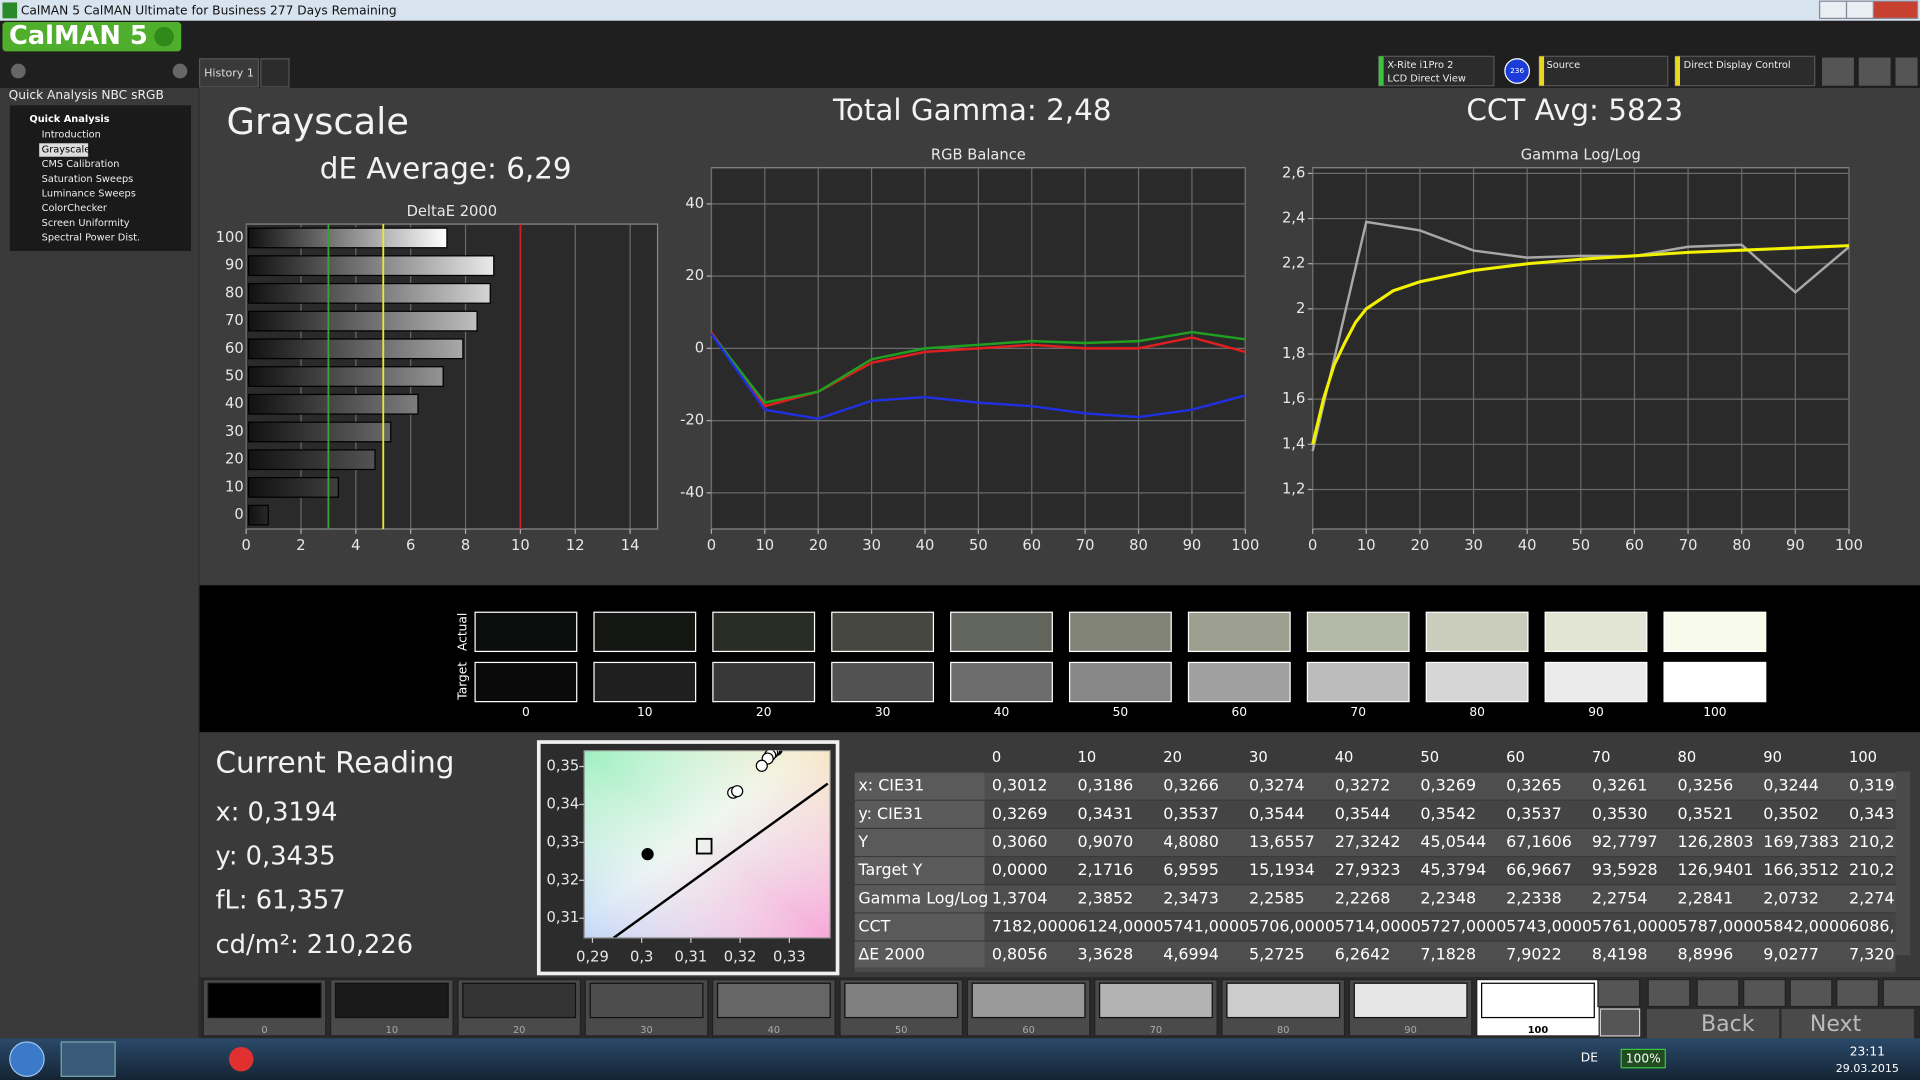 Image resolution: width=1920 pixels, height=1080 pixels. I want to click on row-label: Actual, so click(462, 632).